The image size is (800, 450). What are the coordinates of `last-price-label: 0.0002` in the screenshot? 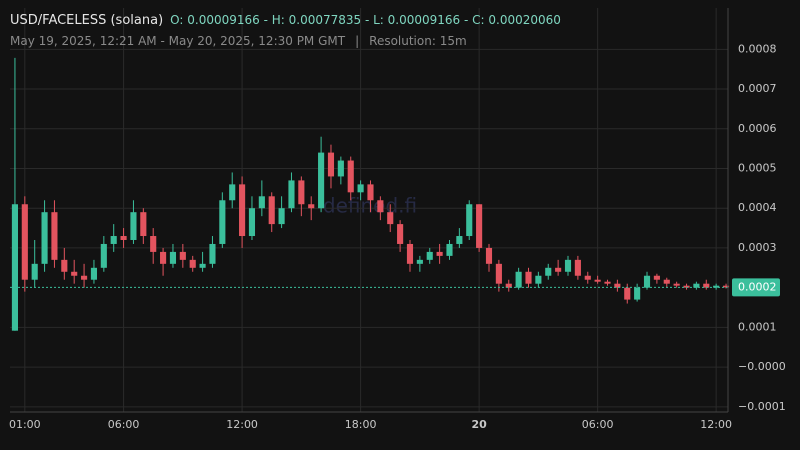 It's located at (757, 286).